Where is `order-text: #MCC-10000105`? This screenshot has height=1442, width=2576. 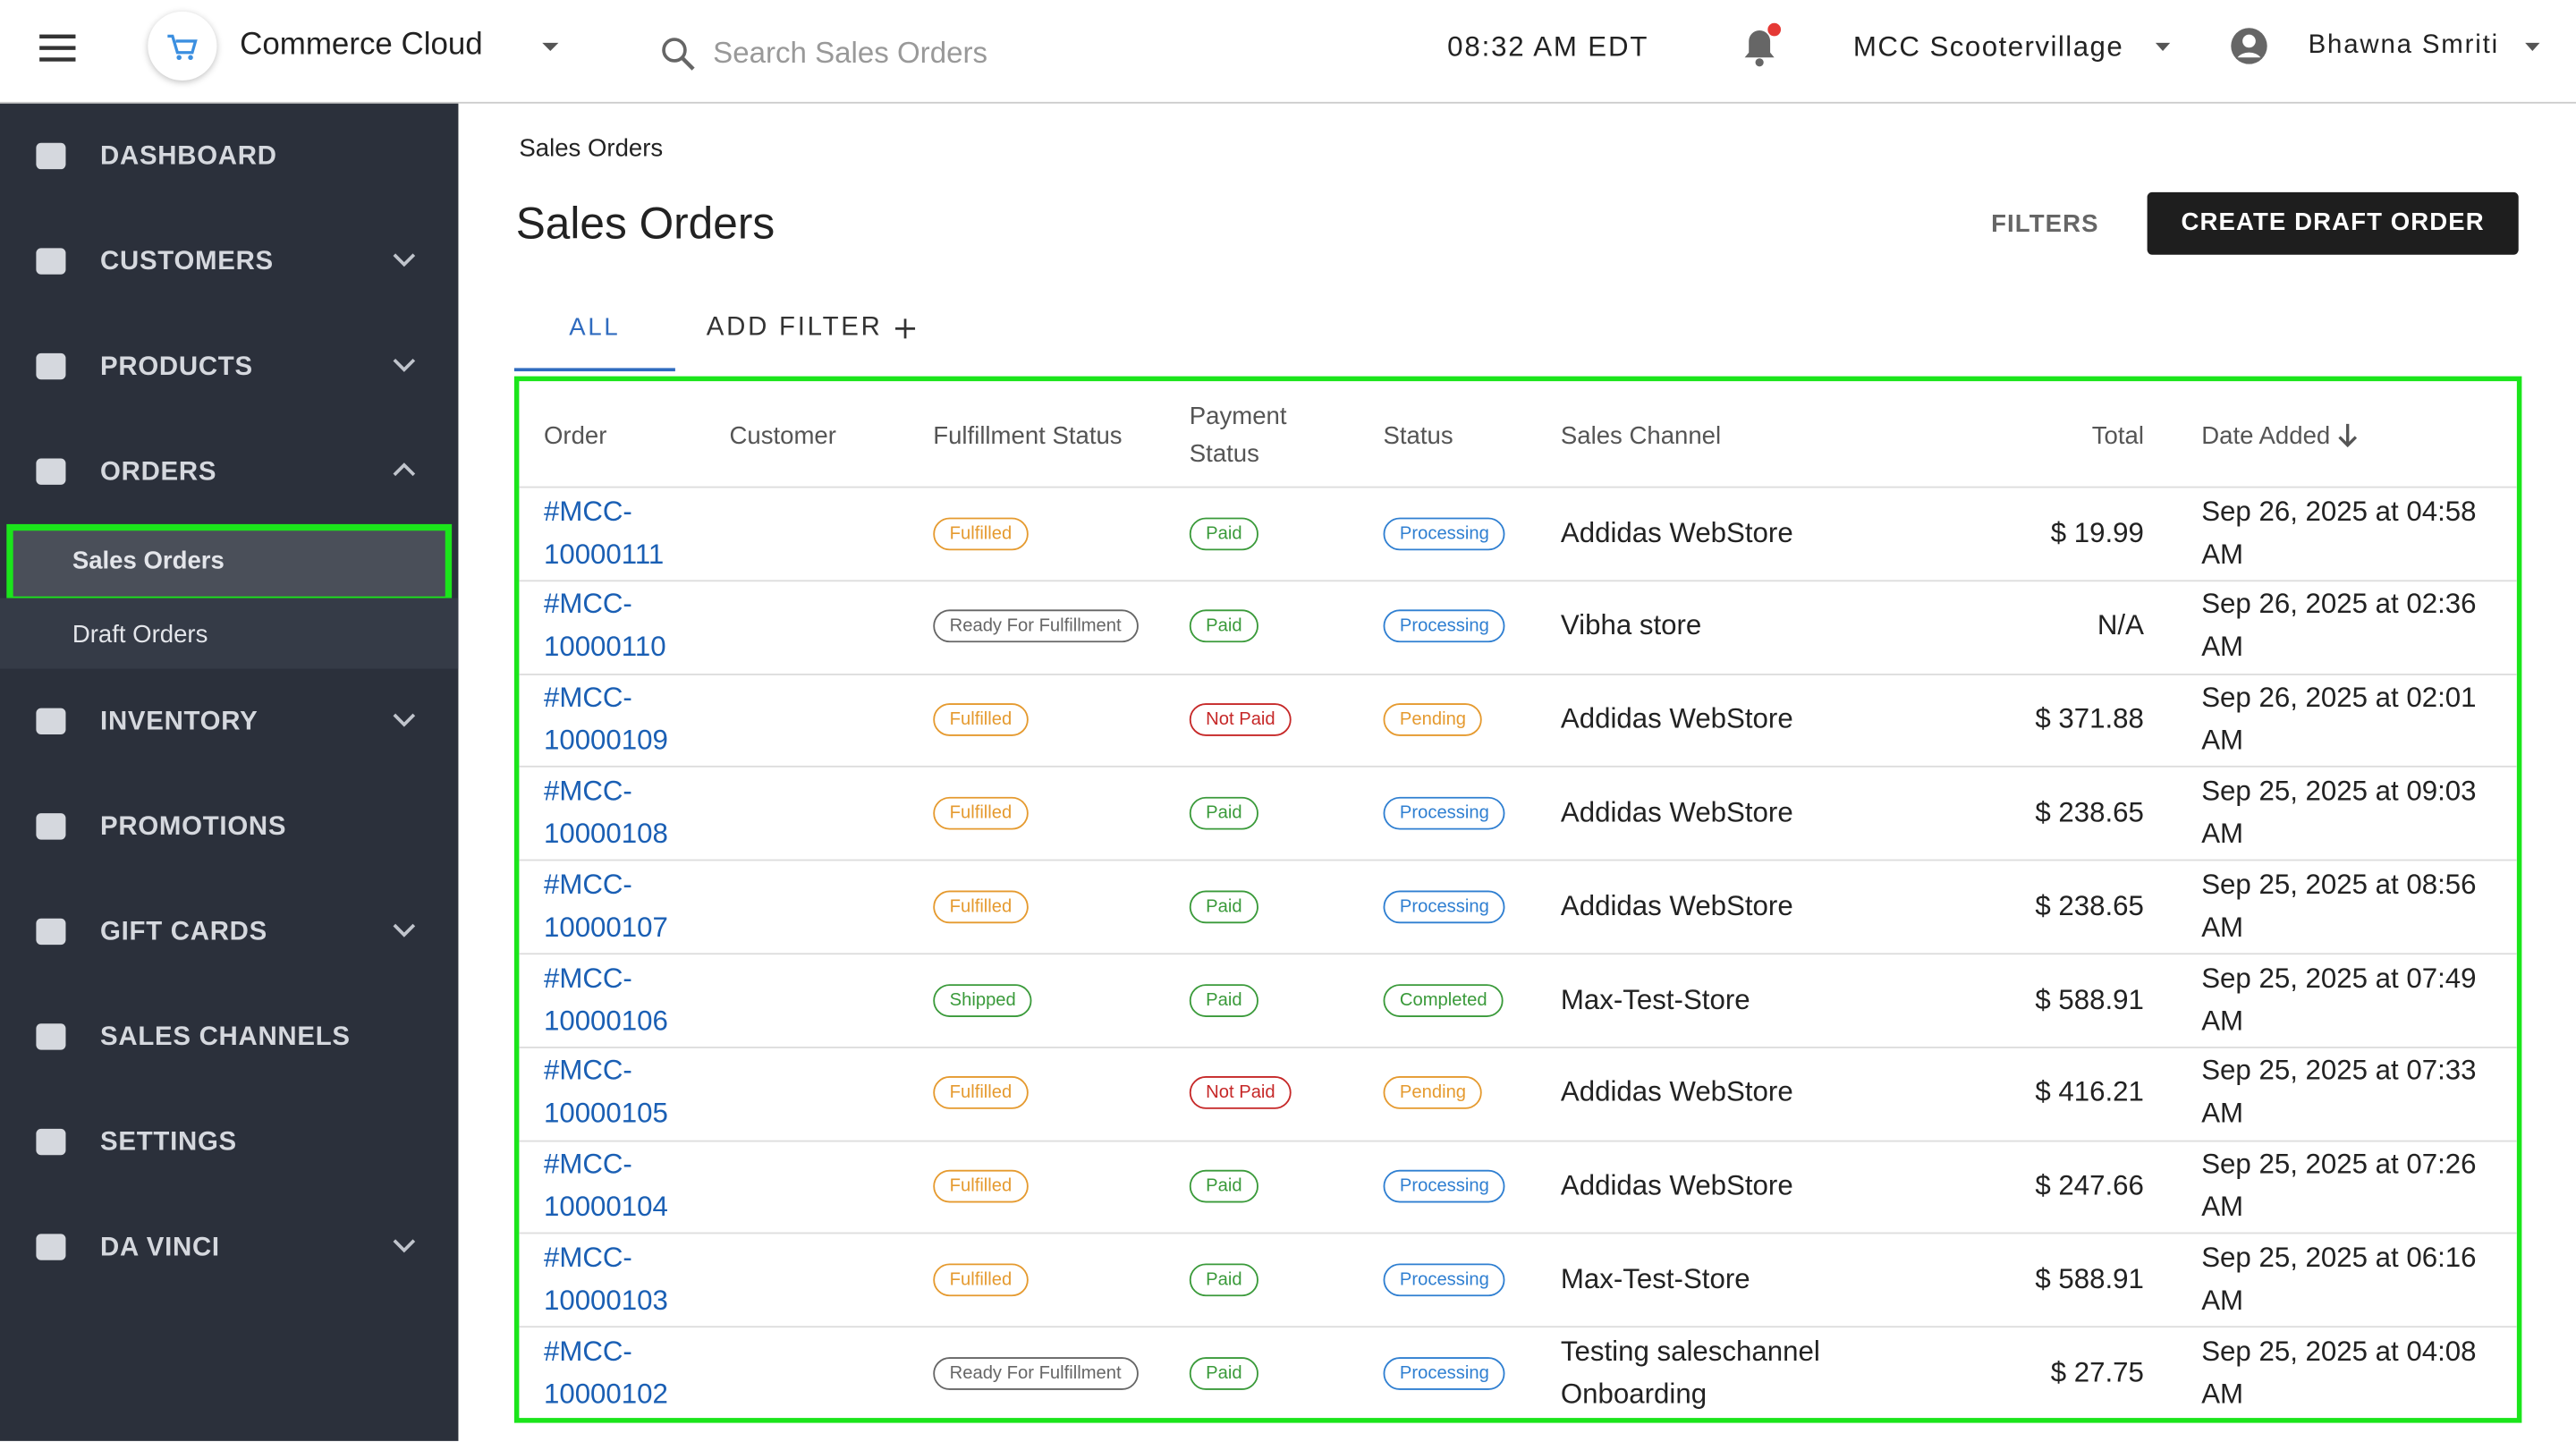
order-text: #MCC-10000105 is located at coordinates (605, 1092).